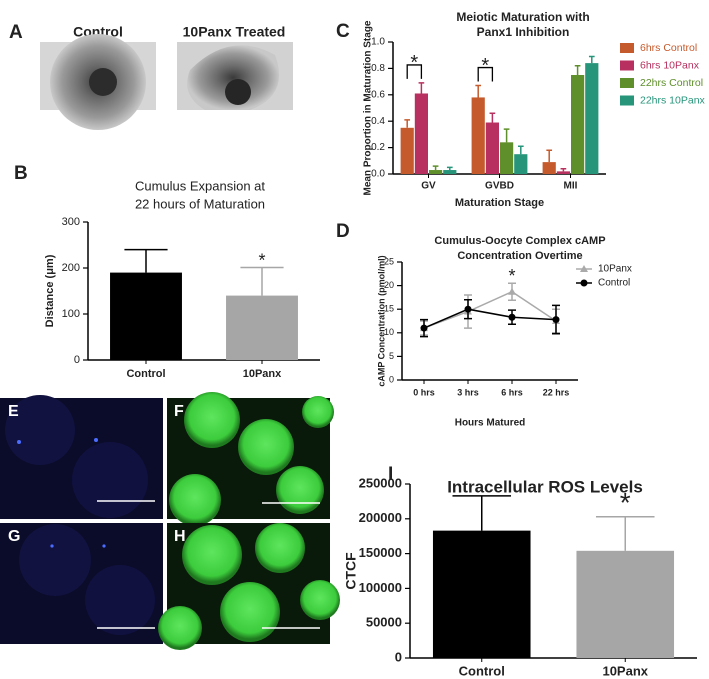 Image resolution: width=709 pixels, height=679 pixels. Describe the element at coordinates (81, 583) in the screenshot. I see `fluorescence-image: G` at that location.